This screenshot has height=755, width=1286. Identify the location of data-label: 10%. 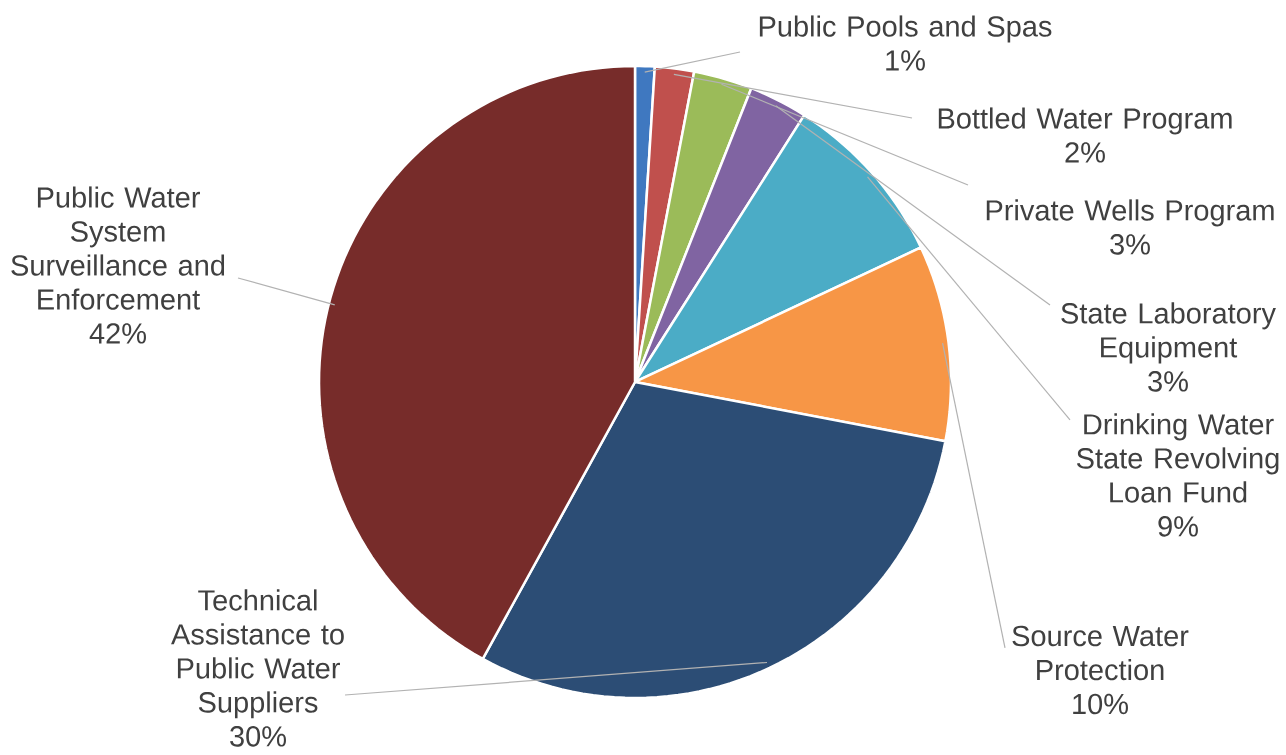
(1100, 704).